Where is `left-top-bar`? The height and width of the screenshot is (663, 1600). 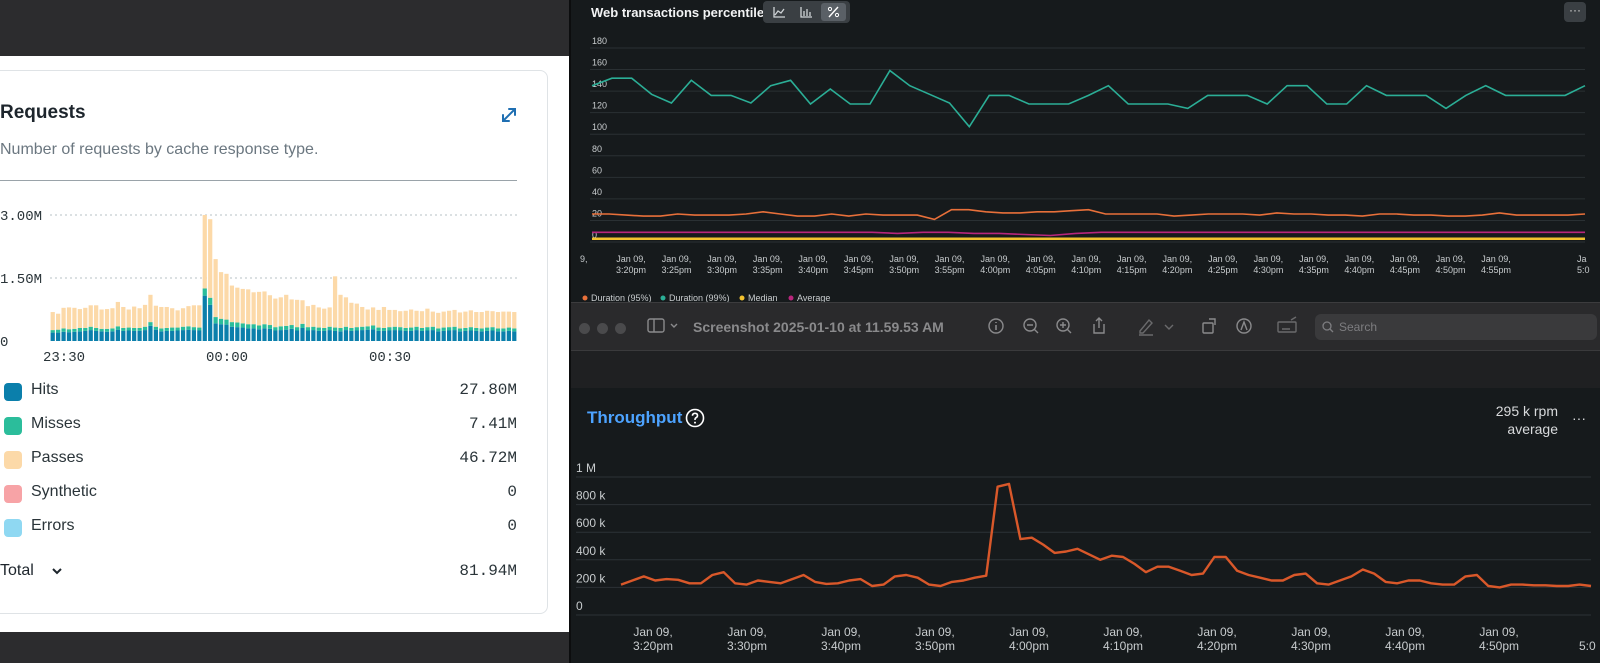 left-top-bar is located at coordinates (285, 28).